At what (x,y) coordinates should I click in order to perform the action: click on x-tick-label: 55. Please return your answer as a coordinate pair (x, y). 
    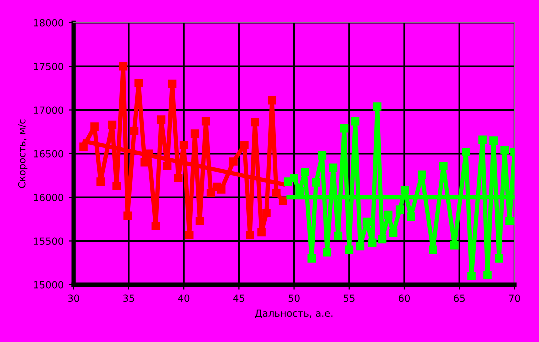
    Looking at the image, I should click on (349, 298).